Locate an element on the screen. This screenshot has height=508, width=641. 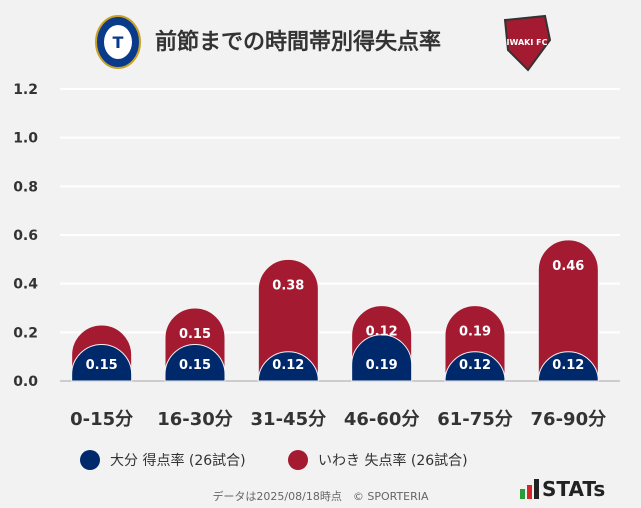
chart-title: 前節までの時間帯別得失点率 is located at coordinates (298, 42).